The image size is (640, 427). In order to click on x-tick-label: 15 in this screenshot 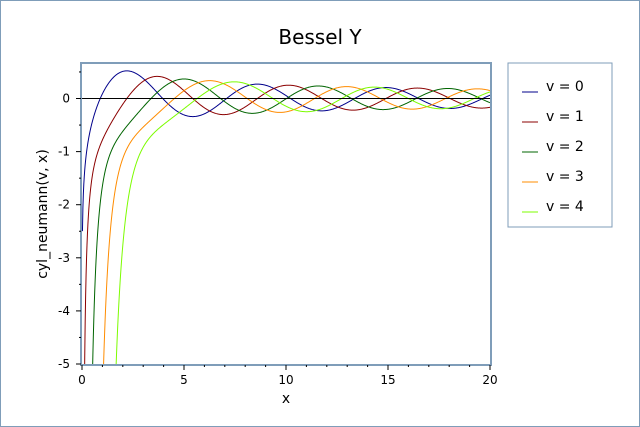, I will do `click(387, 380)`.